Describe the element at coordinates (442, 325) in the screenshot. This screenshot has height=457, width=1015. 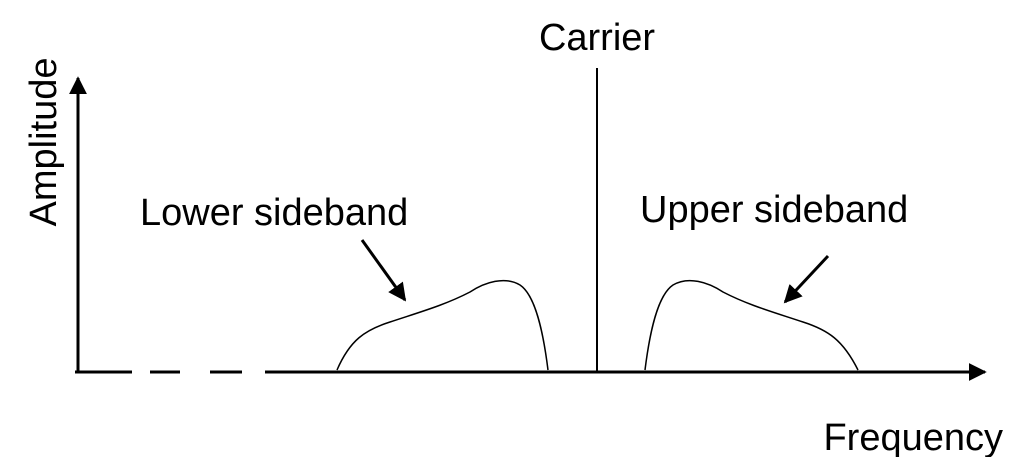
I see `lower-sideband-curve` at that location.